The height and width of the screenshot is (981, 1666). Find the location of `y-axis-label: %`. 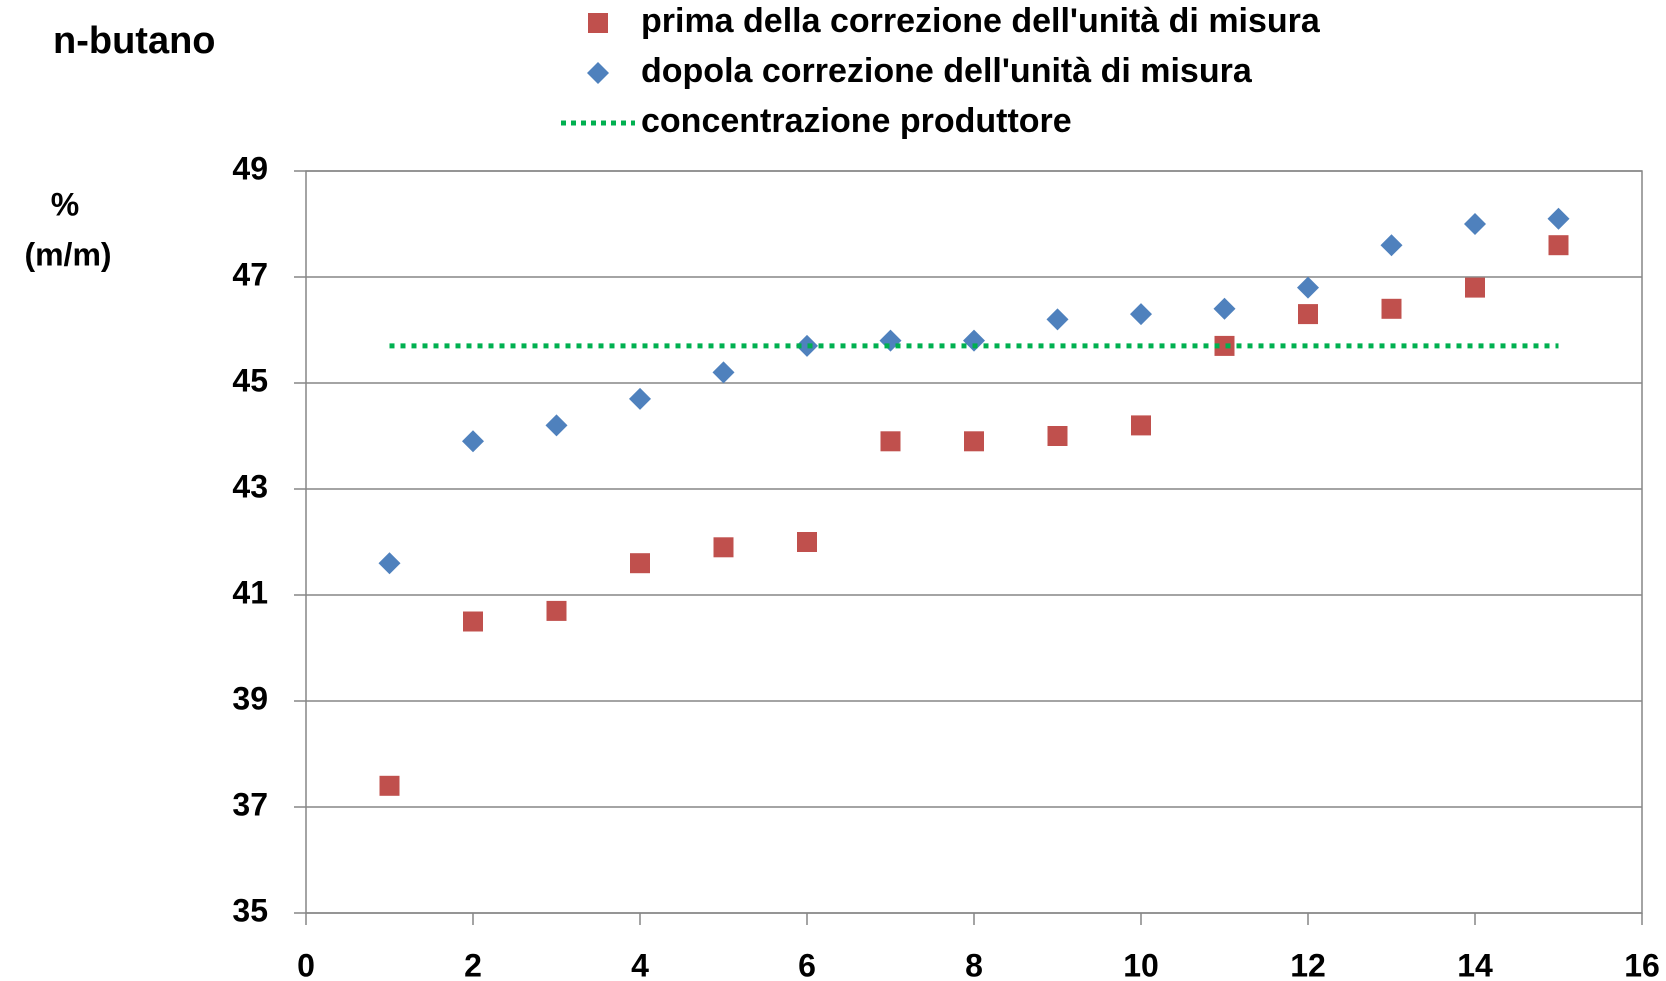

y-axis-label: % is located at coordinates (65, 204).